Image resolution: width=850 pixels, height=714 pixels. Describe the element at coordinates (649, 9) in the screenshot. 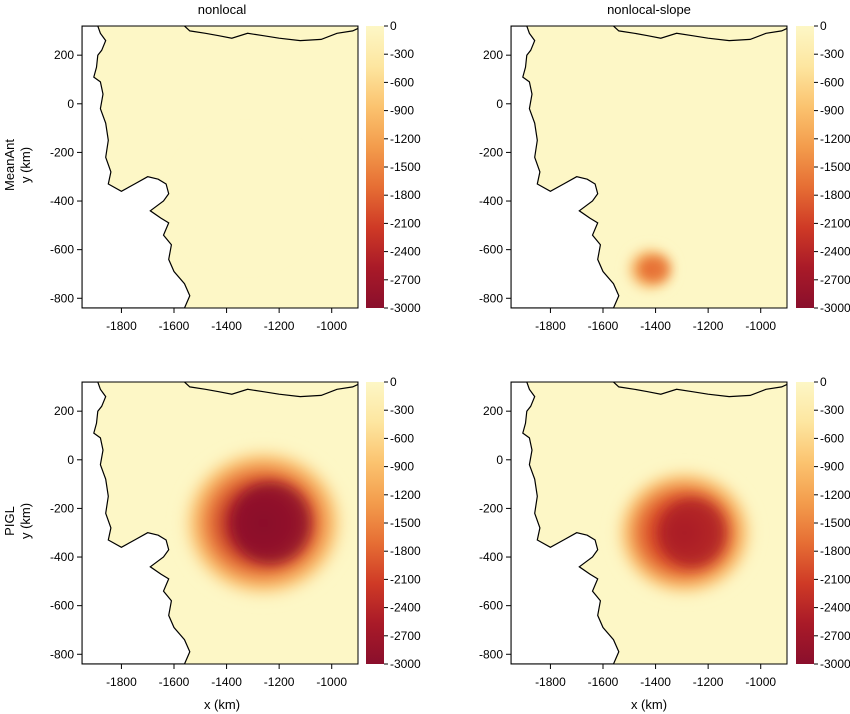

I see `column-title-nonlocal-slope: nonlocal-slope` at that location.